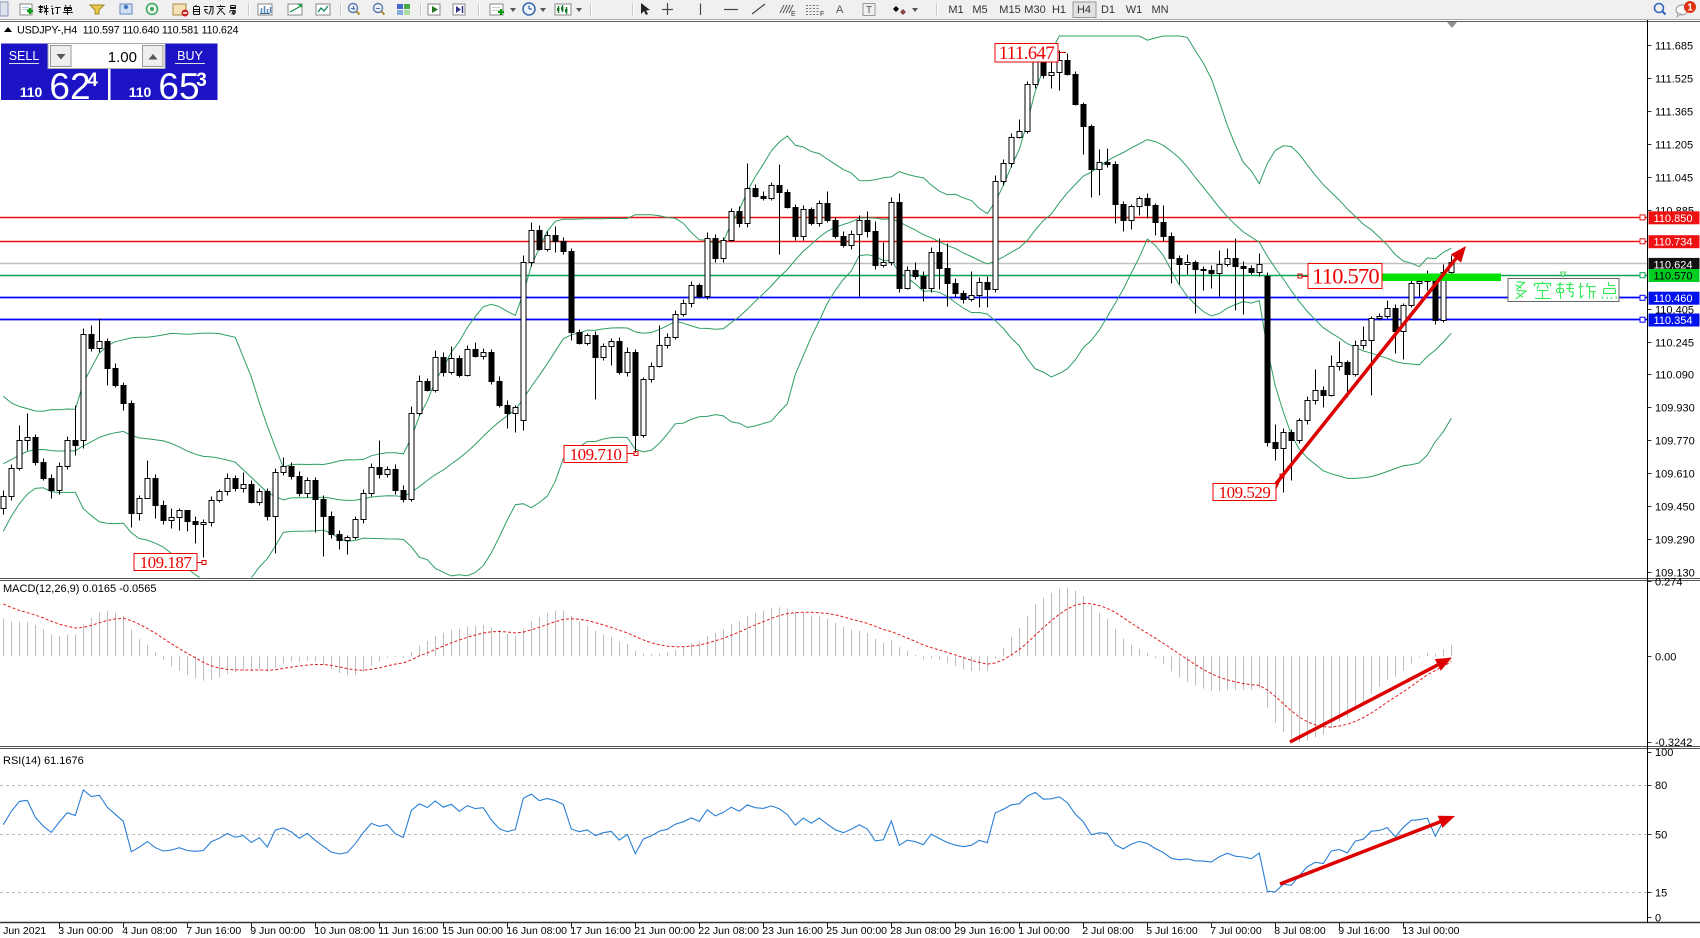  I want to click on svg-text: F, so click(822, 14).